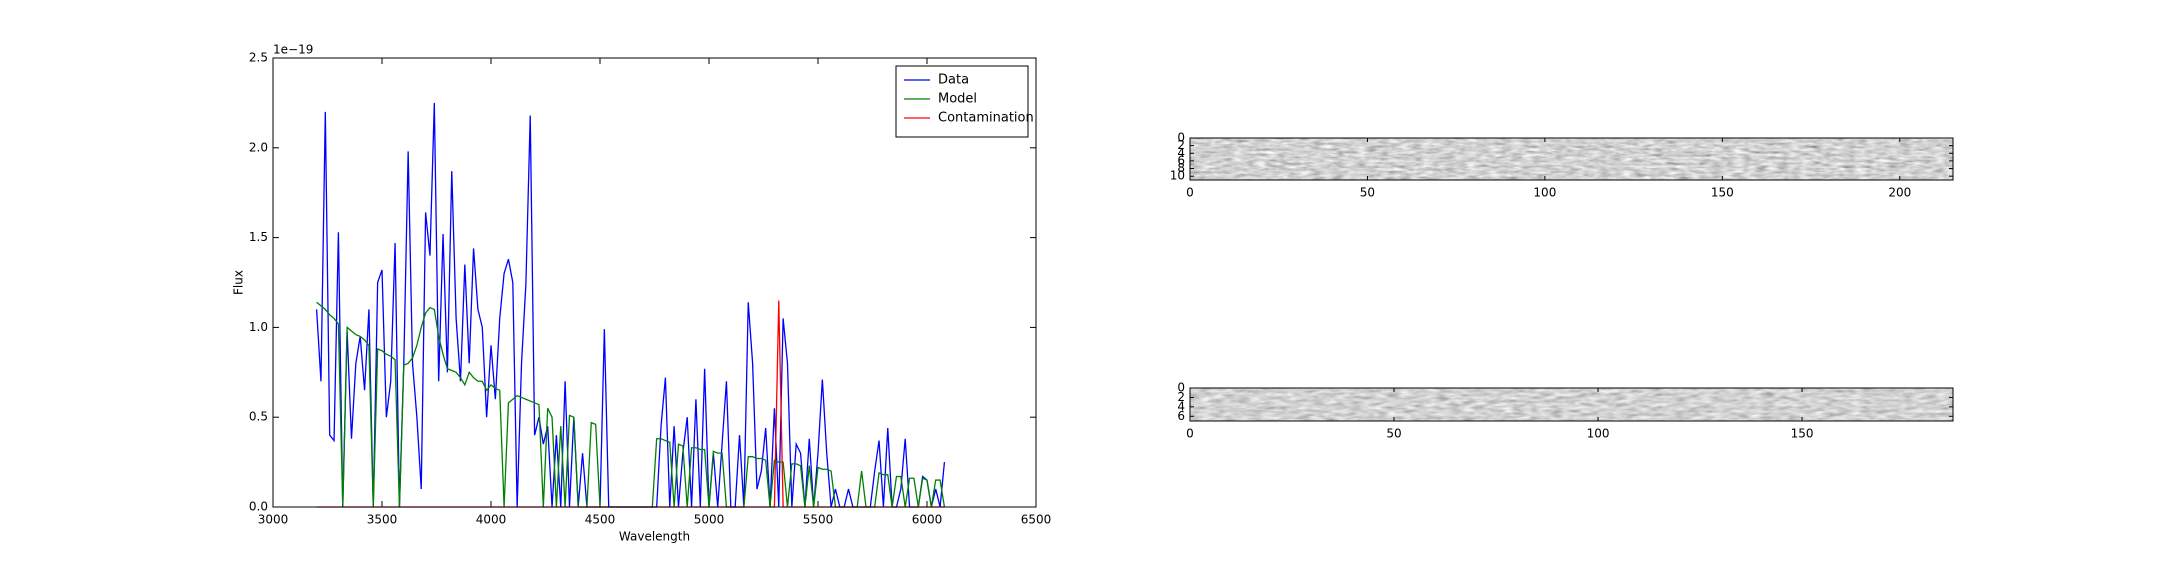 The height and width of the screenshot is (576, 2160). What do you see at coordinates (986, 118) in the screenshot?
I see `legend-label: Contamination` at bounding box center [986, 118].